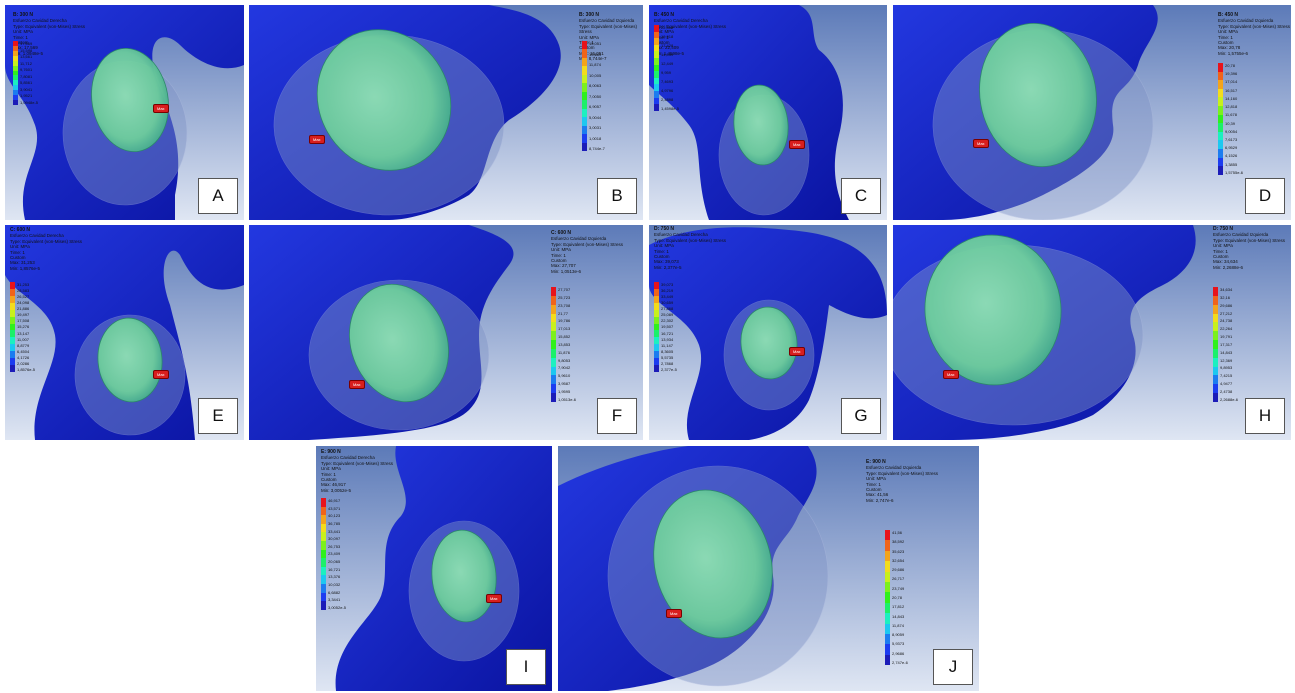 The height and width of the screenshot is (693, 1295). What do you see at coordinates (667, 363) in the screenshot?
I see `legend-tick-label: 2,7868` at bounding box center [667, 363].